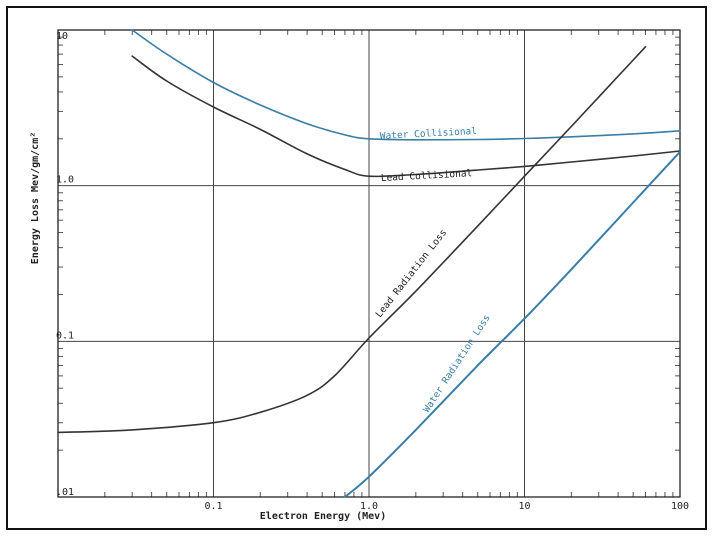 Image resolution: width=717 pixels, height=538 pixels. I want to click on x-tick-label: 1.0, so click(369, 506).